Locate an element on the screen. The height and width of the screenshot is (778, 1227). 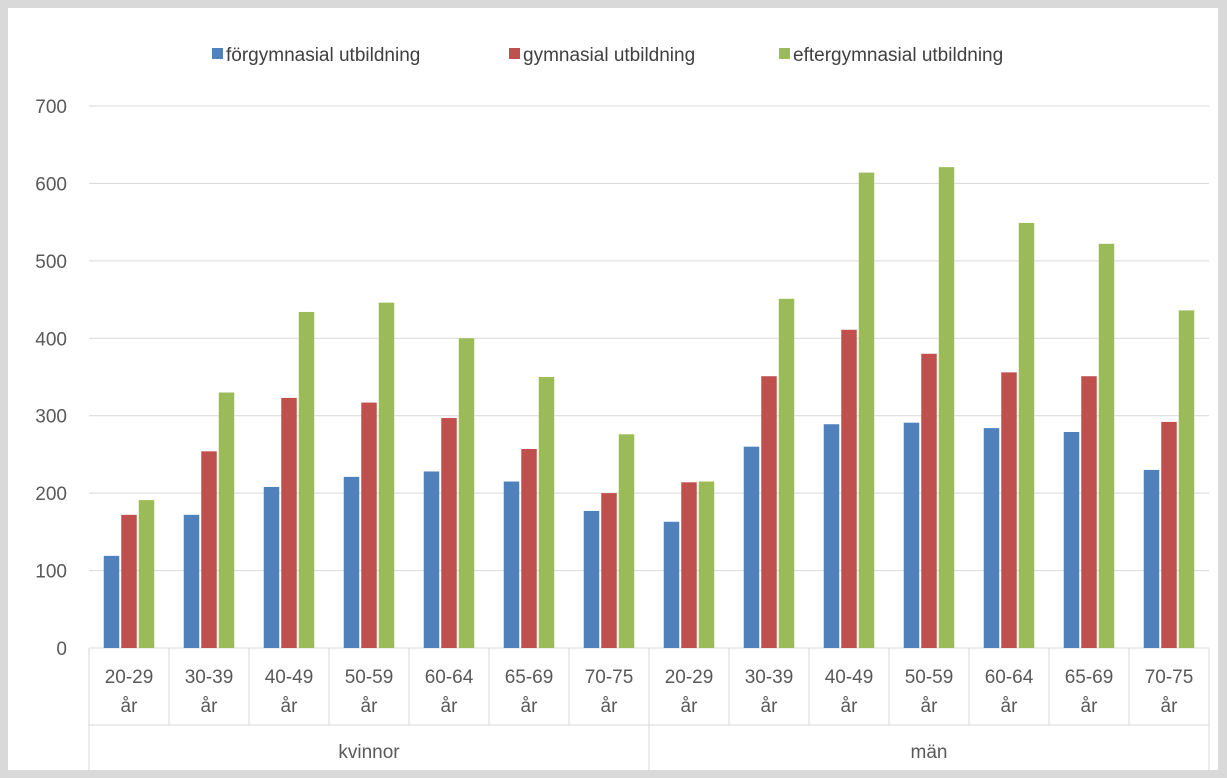
y-tick-label: 300 is located at coordinates (51, 417).